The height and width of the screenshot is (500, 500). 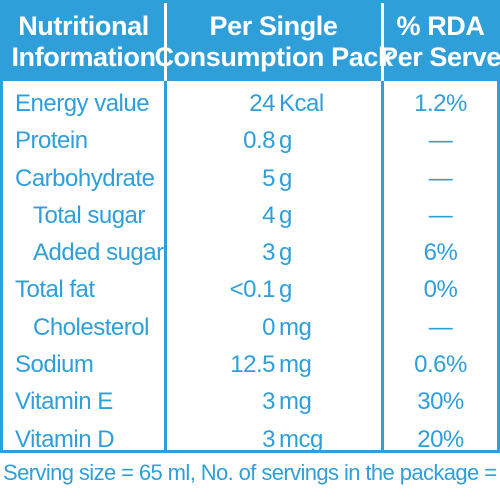 What do you see at coordinates (83, 26) in the screenshot?
I see `header-col1-line1: Nutritional` at bounding box center [83, 26].